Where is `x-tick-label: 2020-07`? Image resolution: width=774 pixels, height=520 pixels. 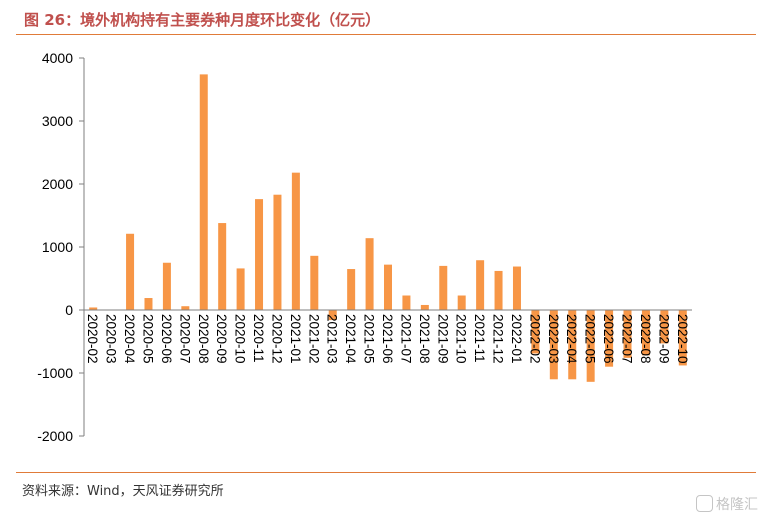 x-tick-label: 2020-07 is located at coordinates (184, 339).